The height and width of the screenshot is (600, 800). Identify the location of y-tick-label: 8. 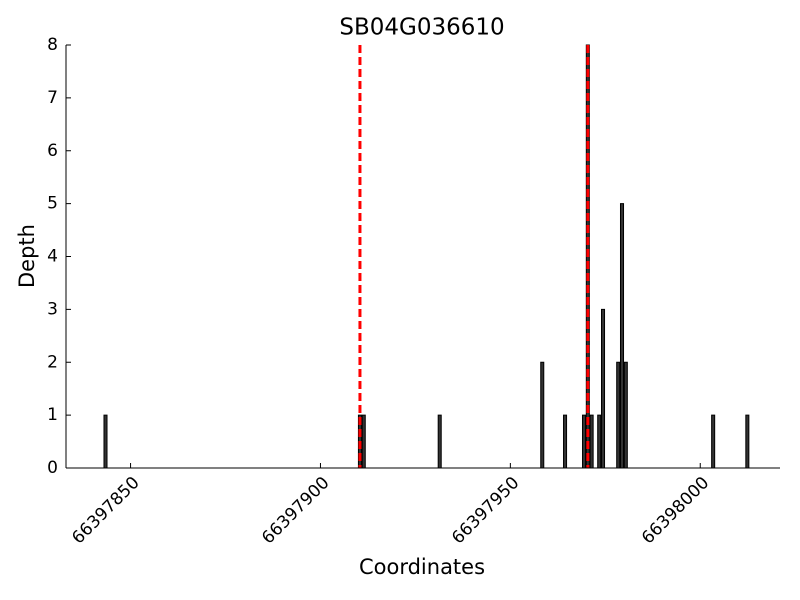
(52, 45).